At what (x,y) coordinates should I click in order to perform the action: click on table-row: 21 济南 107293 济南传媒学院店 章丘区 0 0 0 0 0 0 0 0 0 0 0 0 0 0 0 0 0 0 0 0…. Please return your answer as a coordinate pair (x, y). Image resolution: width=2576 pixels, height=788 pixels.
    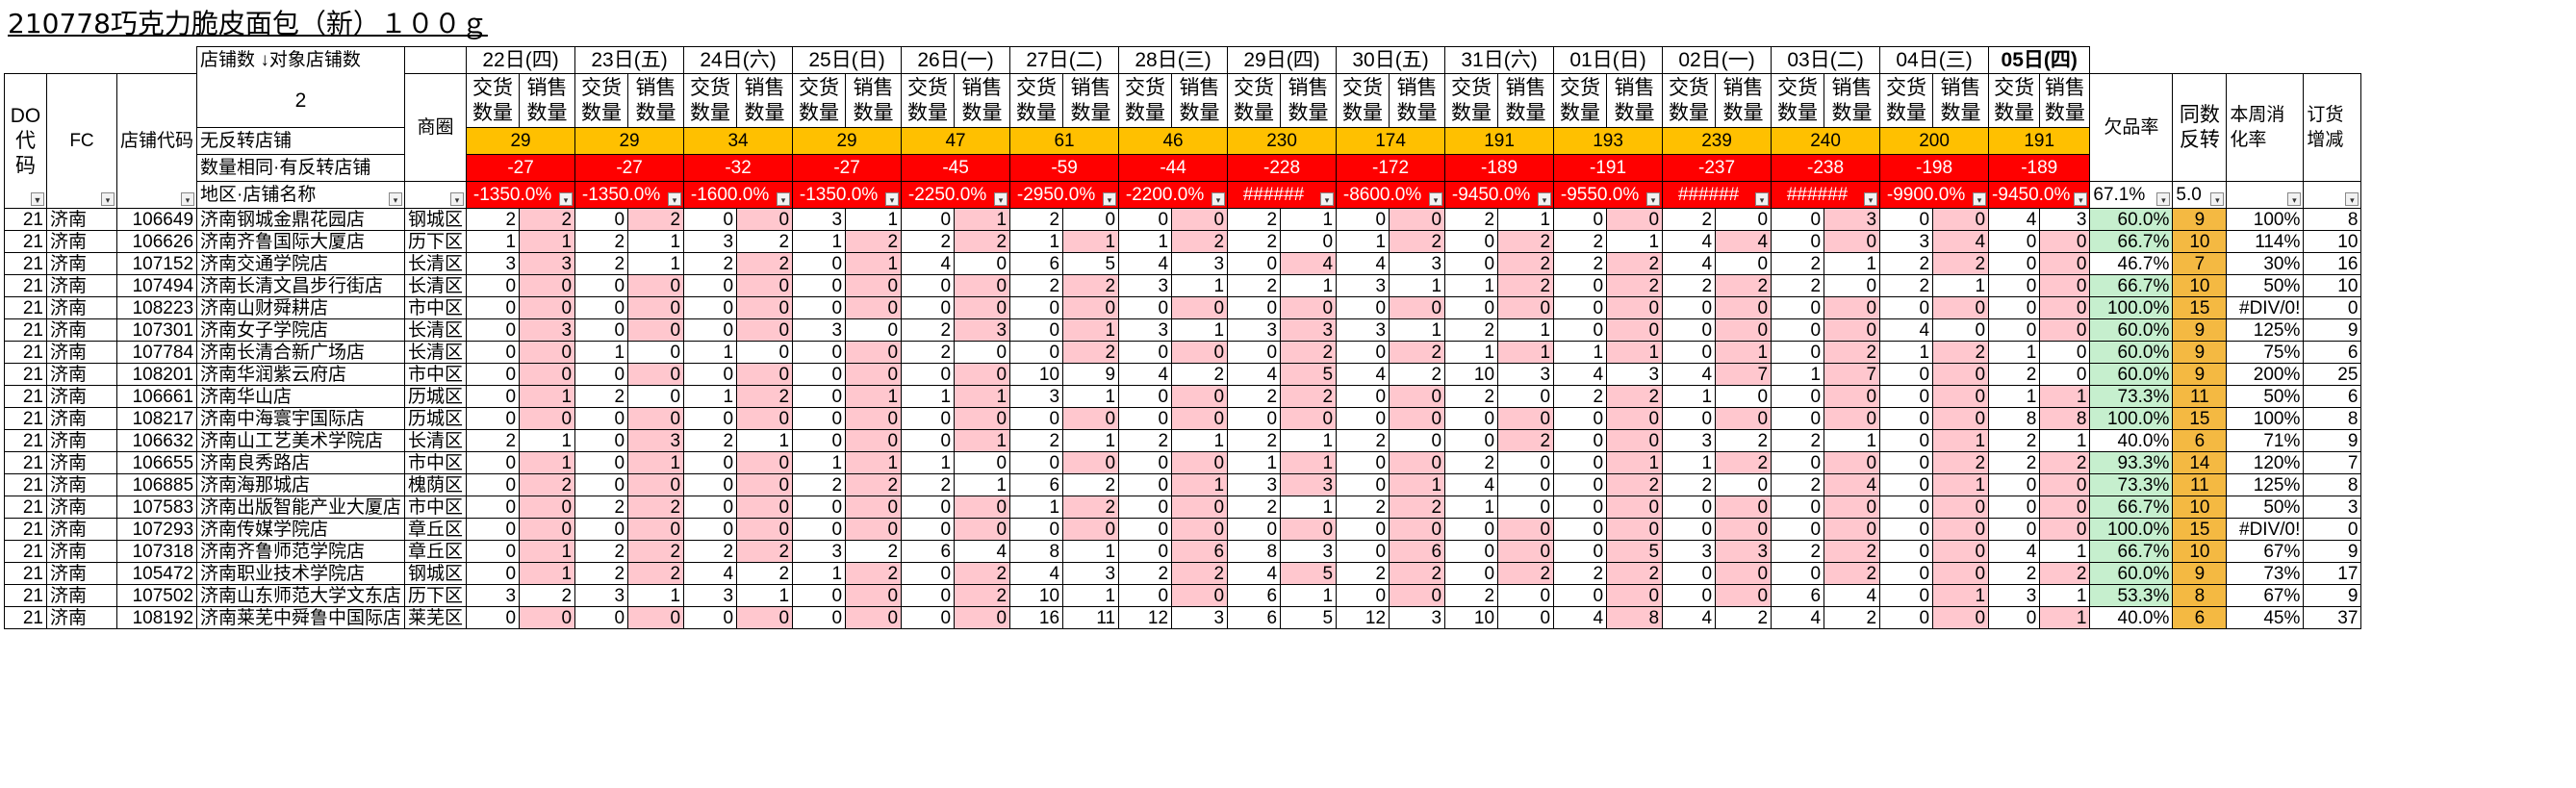
    Looking at the image, I should click on (1183, 530).